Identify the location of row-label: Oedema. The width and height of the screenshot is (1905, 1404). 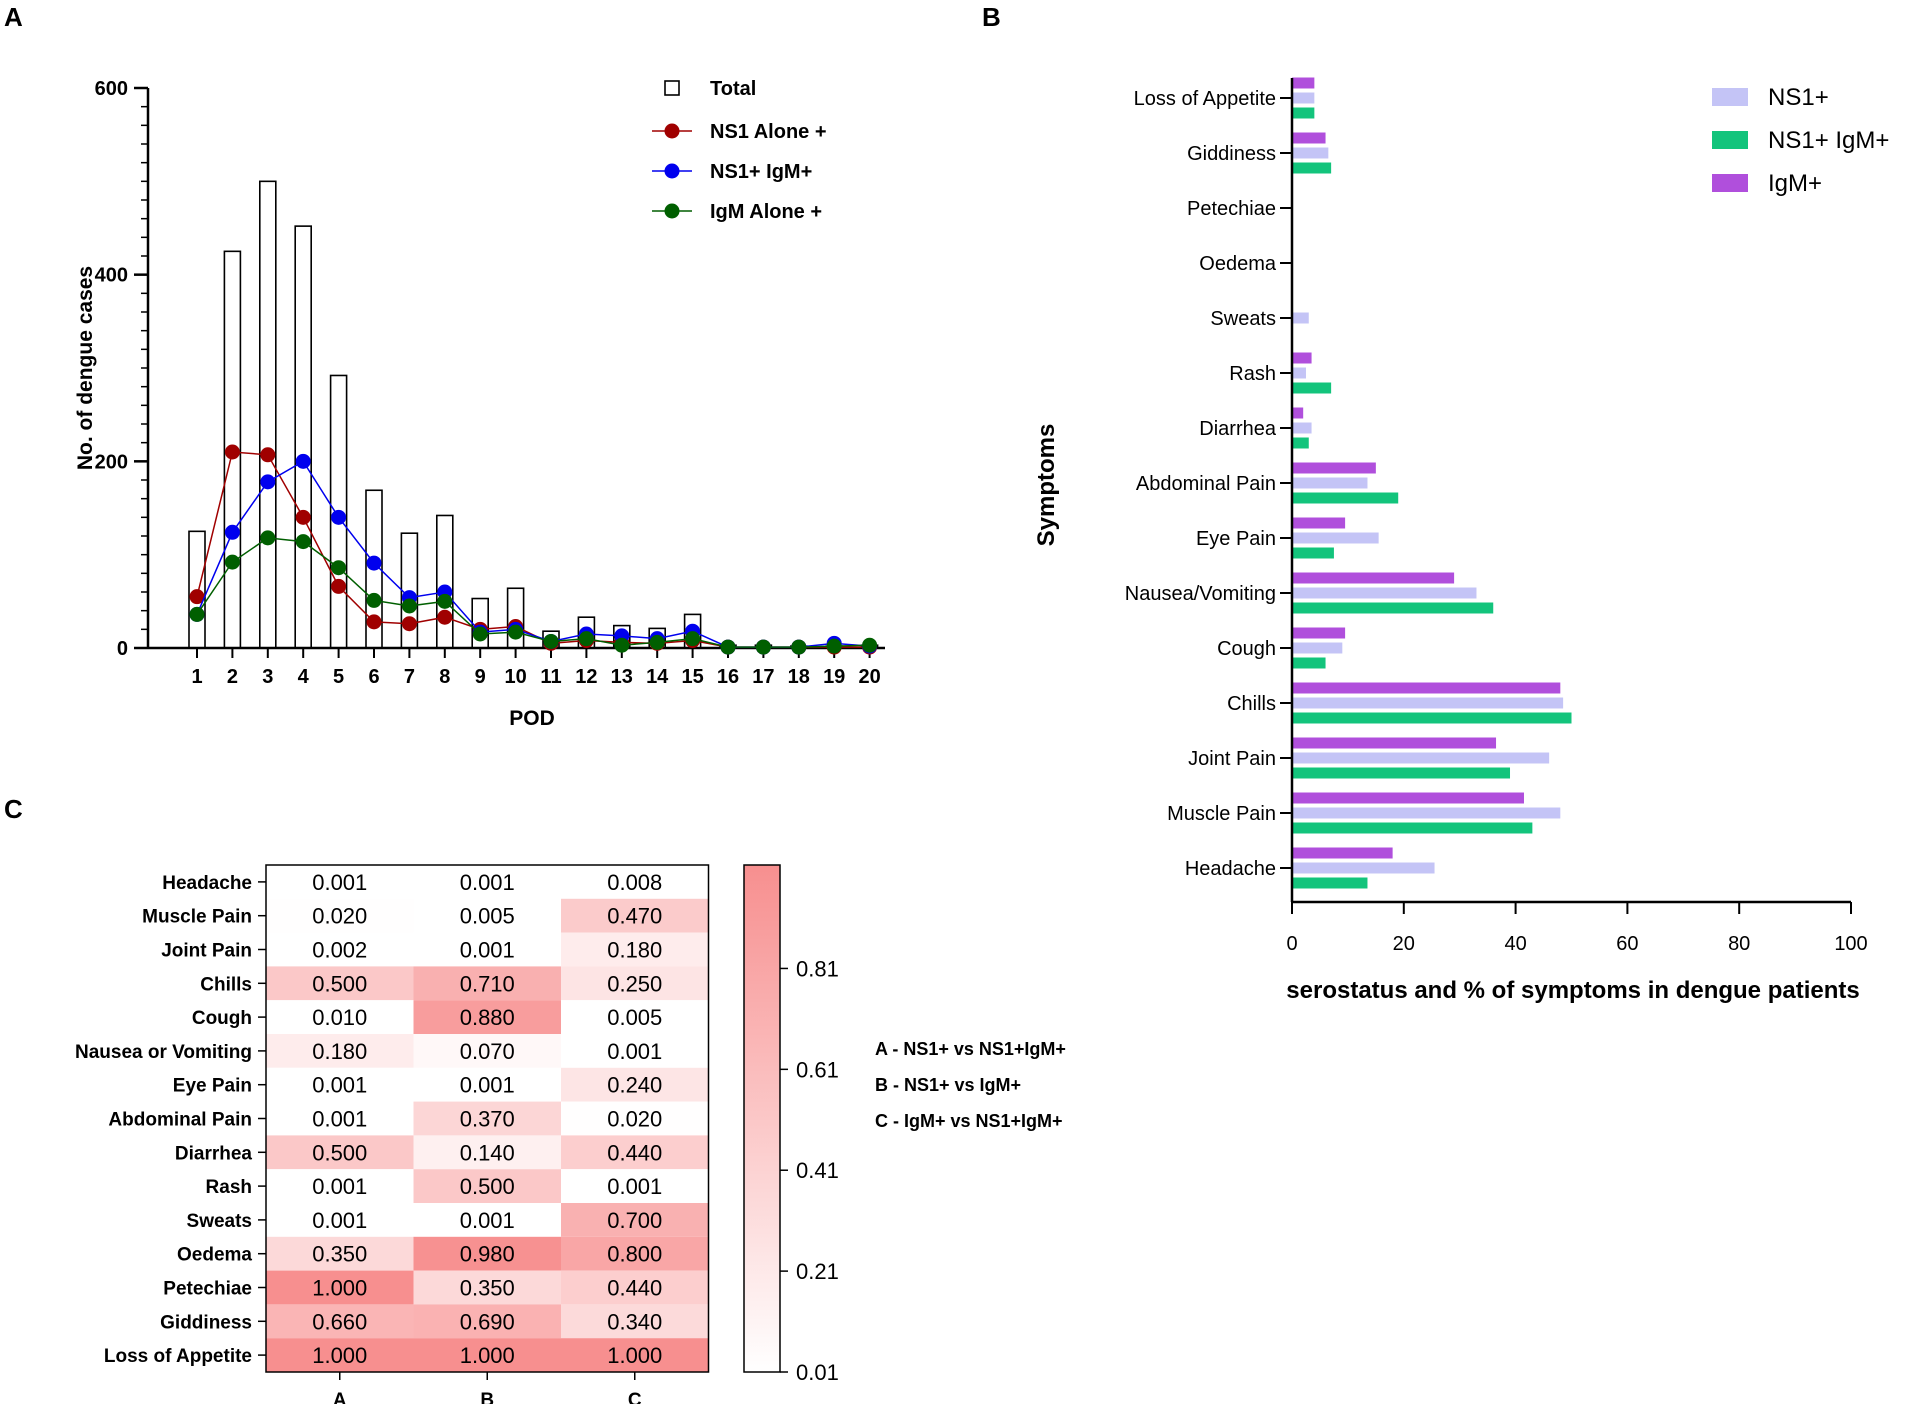
(214, 1255).